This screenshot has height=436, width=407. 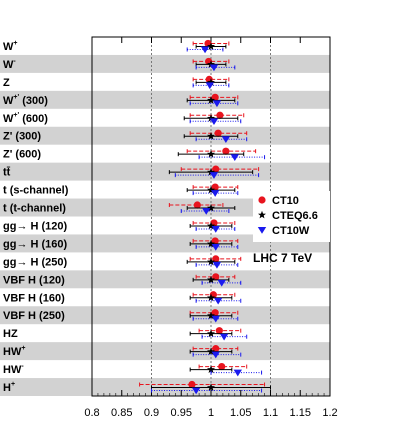 I want to click on row-label: gg→ H (250), so click(x=35, y=262).